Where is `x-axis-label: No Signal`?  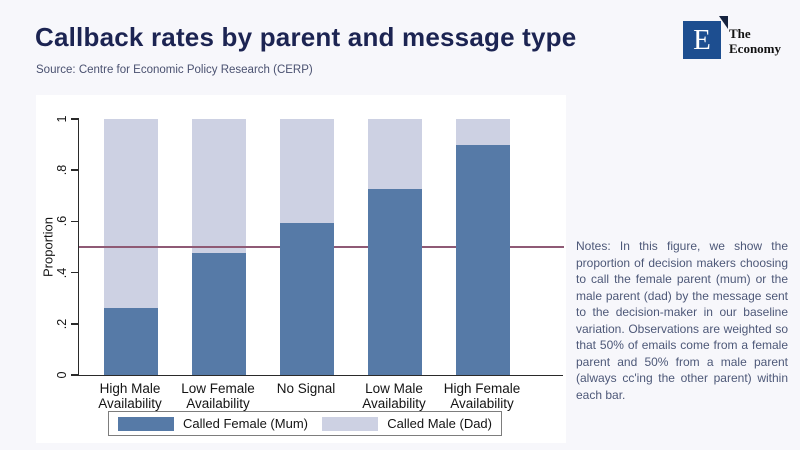
x-axis-label: No Signal is located at coordinates (306, 388).